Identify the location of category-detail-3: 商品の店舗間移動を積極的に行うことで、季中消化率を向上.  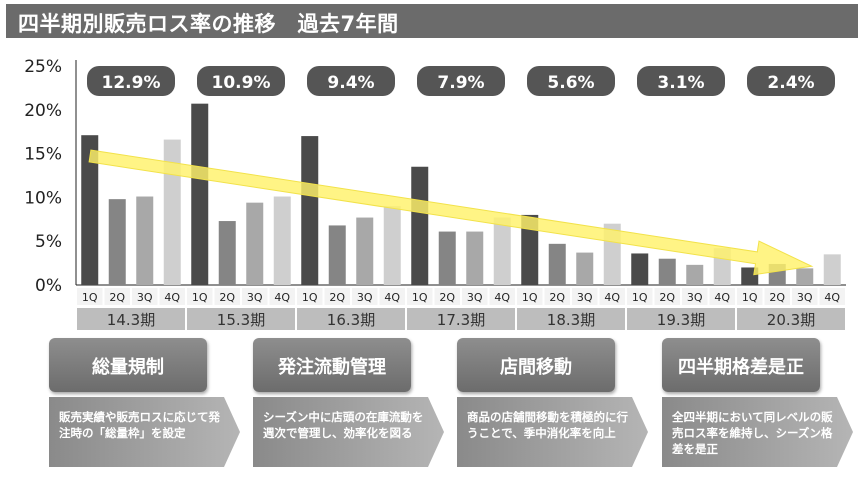
(553, 432).